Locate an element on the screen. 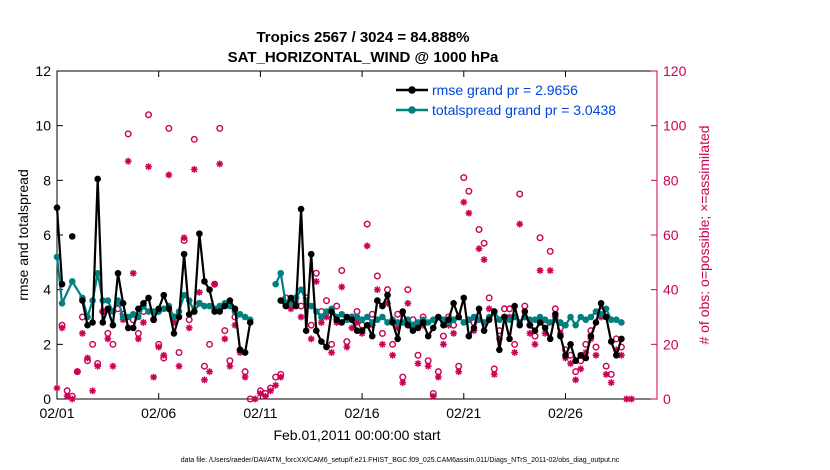  y-right-tick-label: 20 is located at coordinates (671, 344).